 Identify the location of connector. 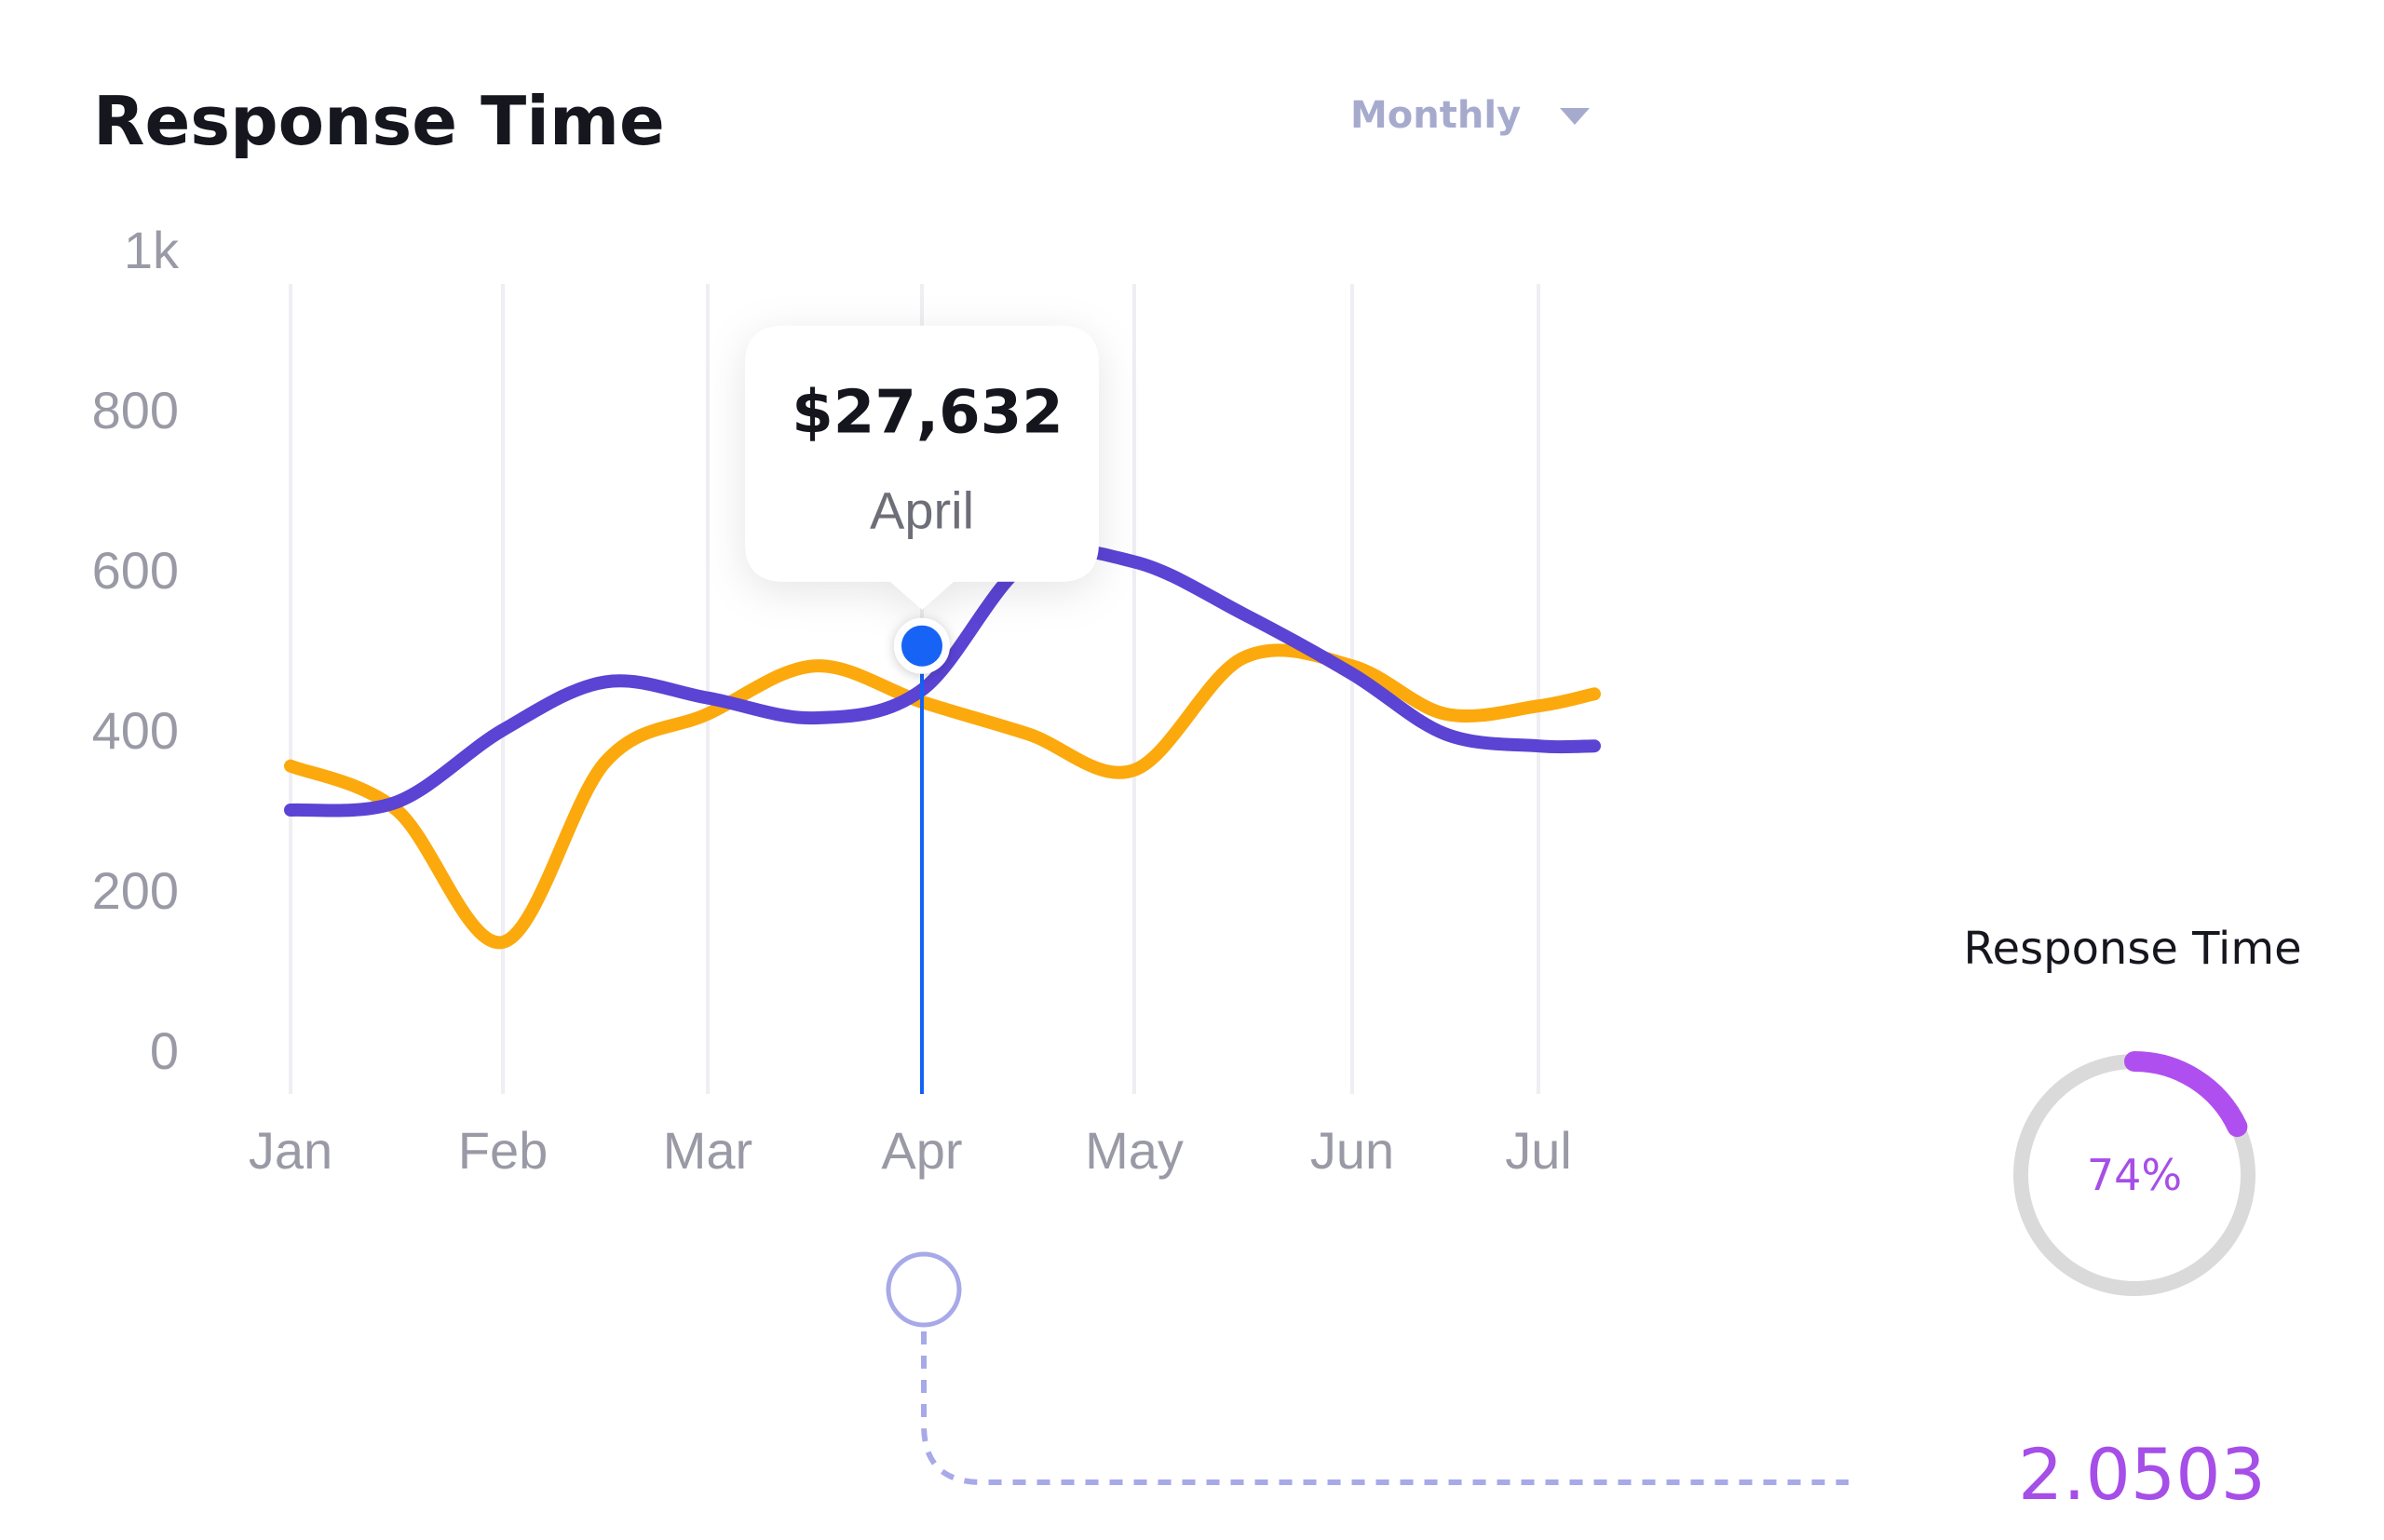
(1367, 1368).